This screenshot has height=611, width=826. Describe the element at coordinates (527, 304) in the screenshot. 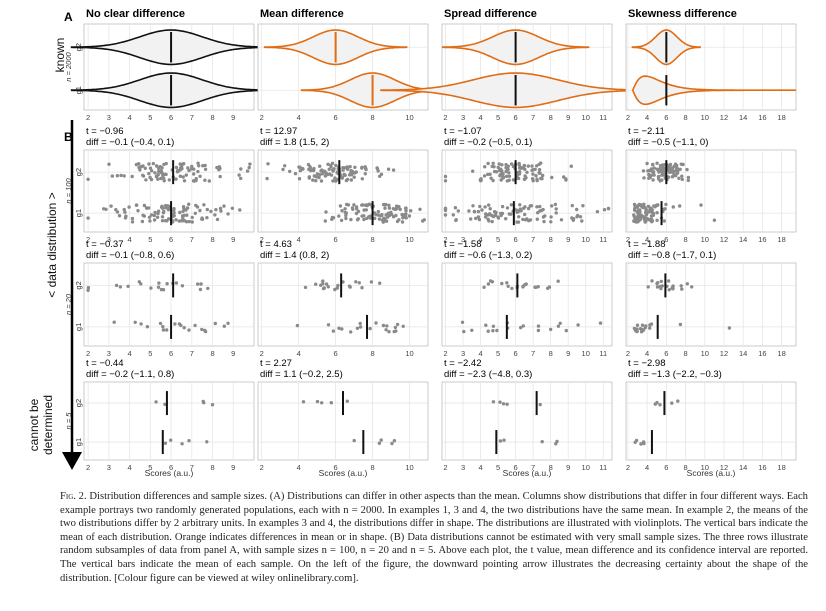

I see `plot-panel` at that location.